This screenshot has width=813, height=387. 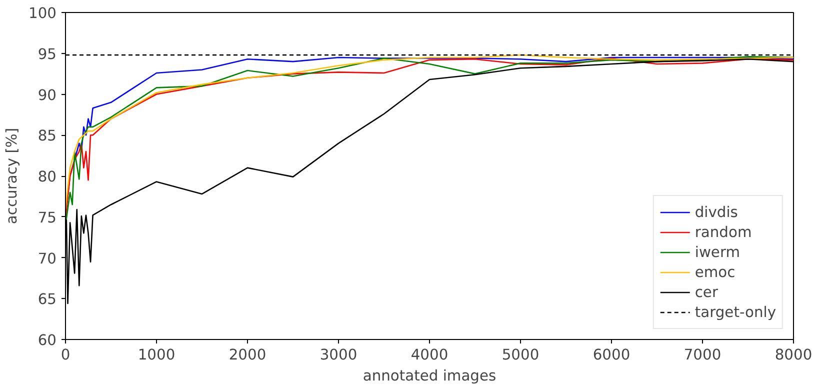 What do you see at coordinates (717, 252) in the screenshot?
I see `legend-label: iwerm` at bounding box center [717, 252].